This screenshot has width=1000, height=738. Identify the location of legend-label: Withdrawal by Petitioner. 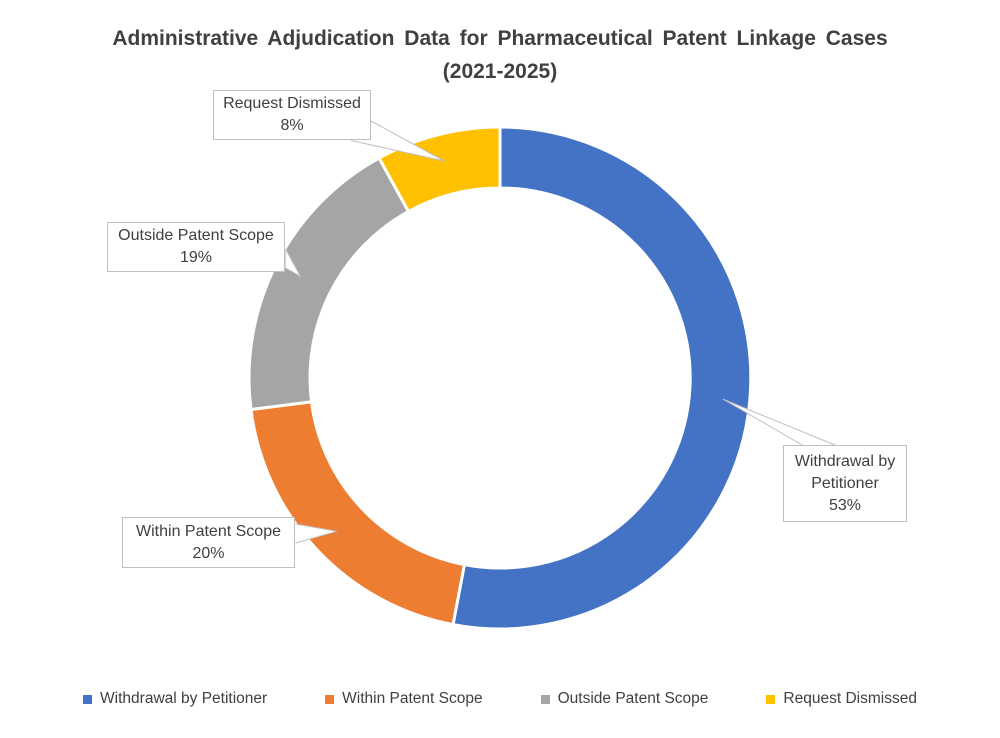
(184, 698).